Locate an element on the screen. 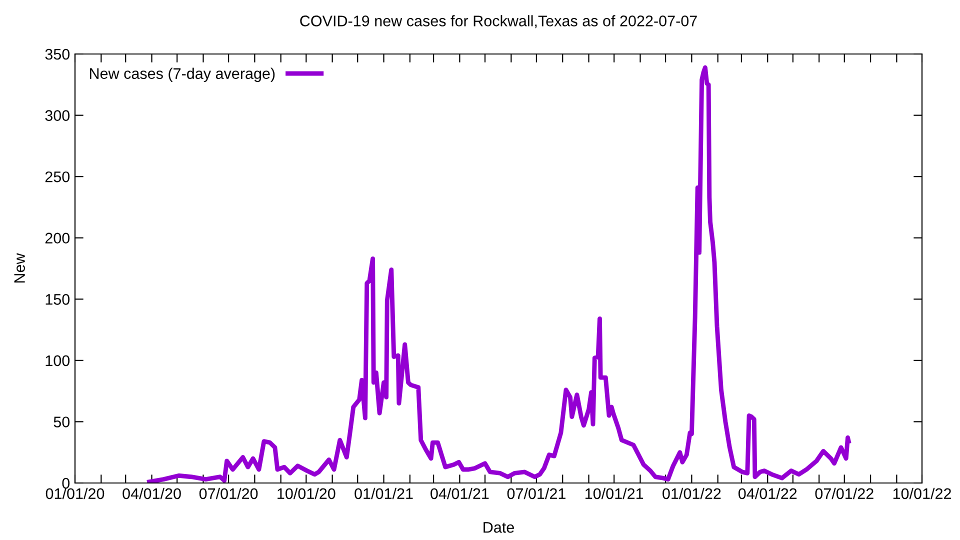 The width and height of the screenshot is (960, 540). x-tick-label: 01/01/21 is located at coordinates (383, 494).